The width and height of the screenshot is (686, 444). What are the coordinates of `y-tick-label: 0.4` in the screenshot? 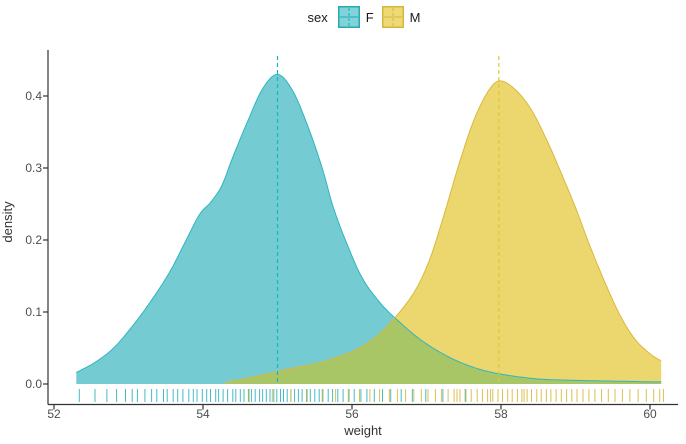 It's located at (33, 96).